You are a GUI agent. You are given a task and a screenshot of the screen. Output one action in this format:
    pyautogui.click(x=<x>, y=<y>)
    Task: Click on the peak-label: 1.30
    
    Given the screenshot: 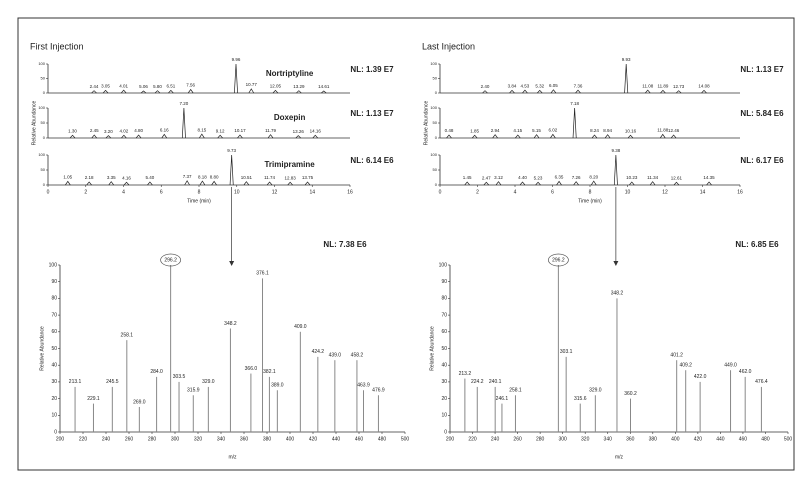 What is the action you would take?
    pyautogui.click(x=72, y=130)
    